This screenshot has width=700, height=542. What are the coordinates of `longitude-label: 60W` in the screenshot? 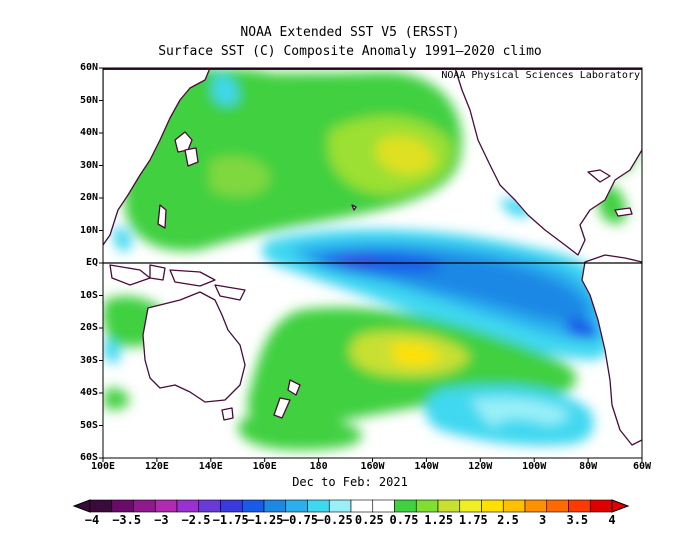 It's located at (642, 466).